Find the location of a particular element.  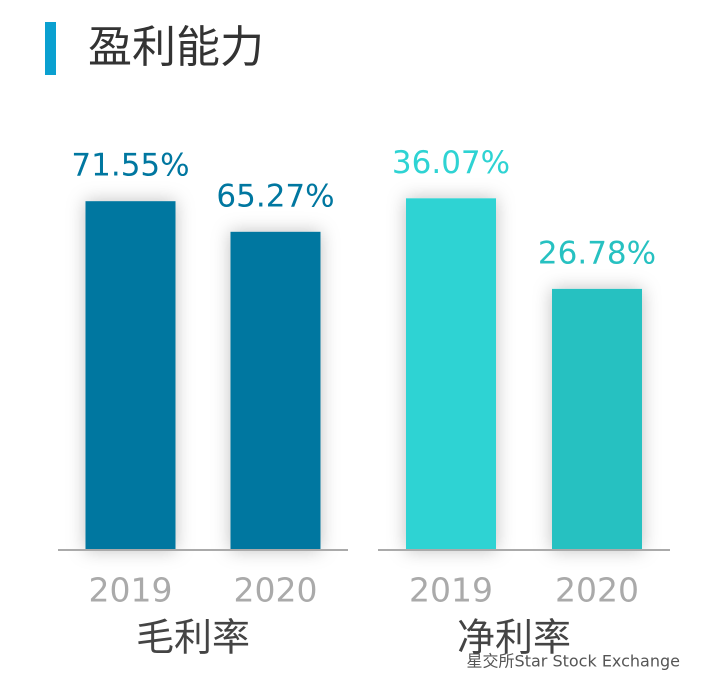

data-label: 65.27% is located at coordinates (275, 196).